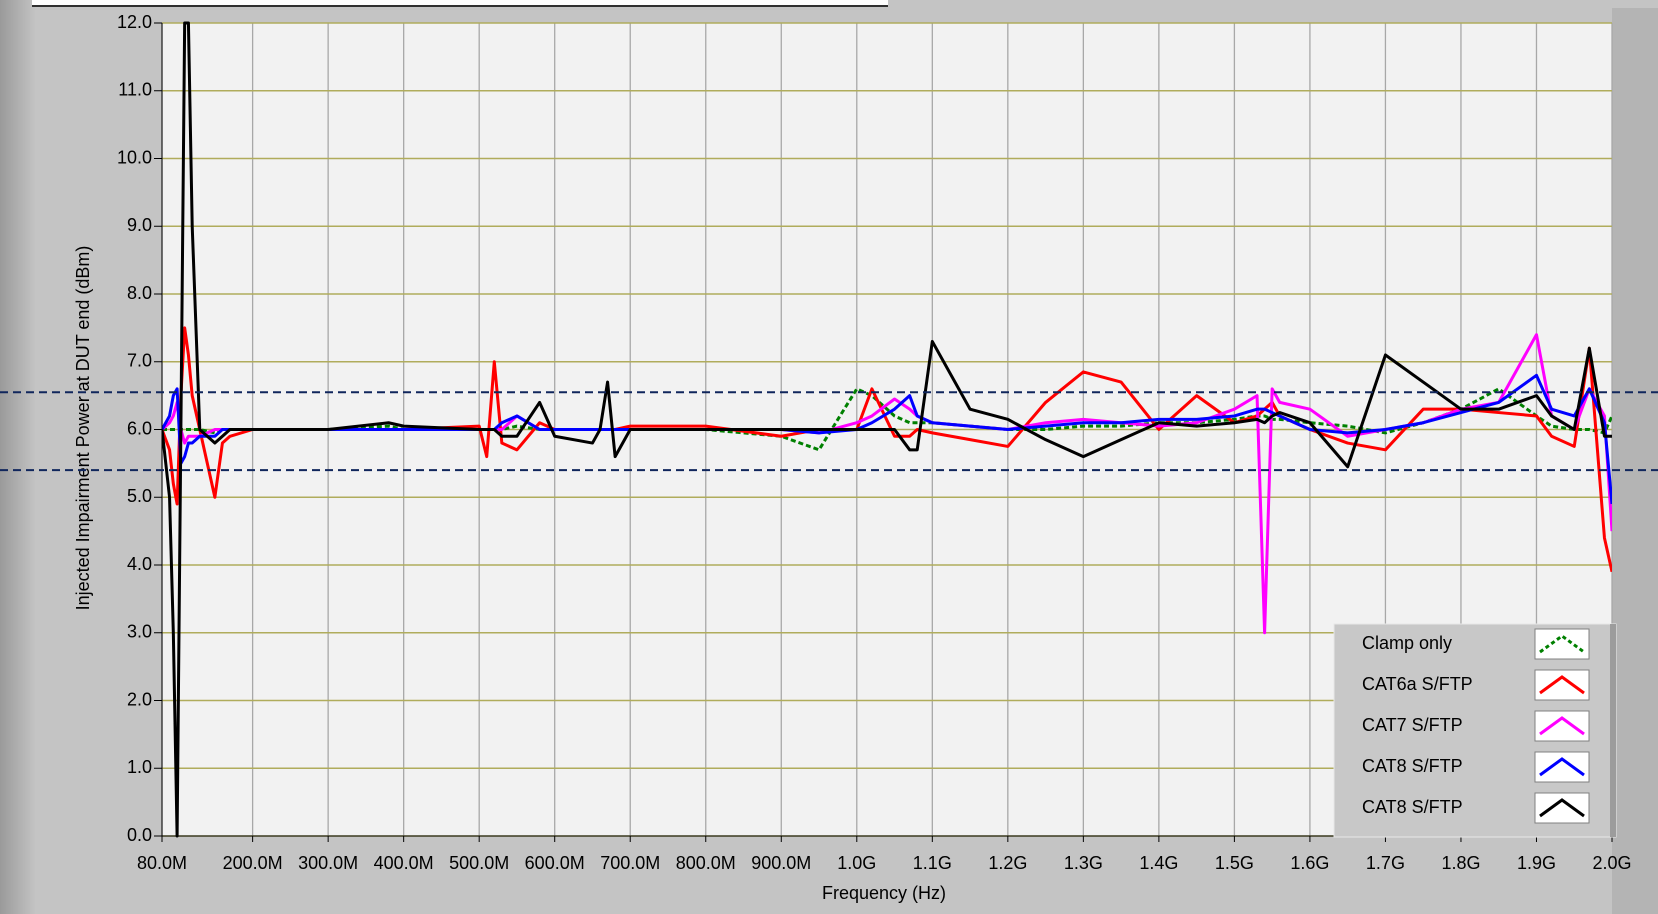  What do you see at coordinates (1536, 863) in the screenshot?
I see `x-tick-label: 1.9G` at bounding box center [1536, 863].